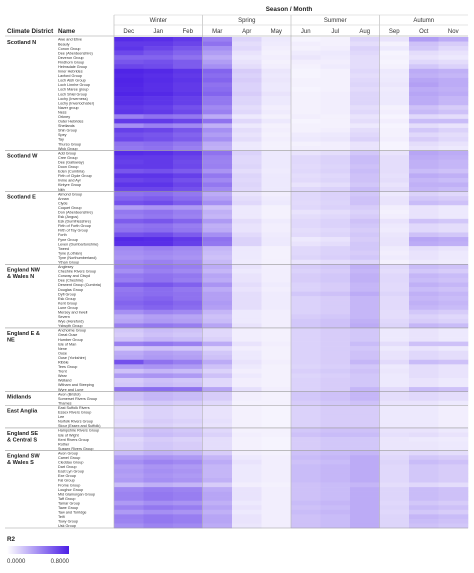 This screenshot has width=474, height=573. Describe the element at coordinates (62, 112) in the screenshot. I see `row-label: Ness` at that location.